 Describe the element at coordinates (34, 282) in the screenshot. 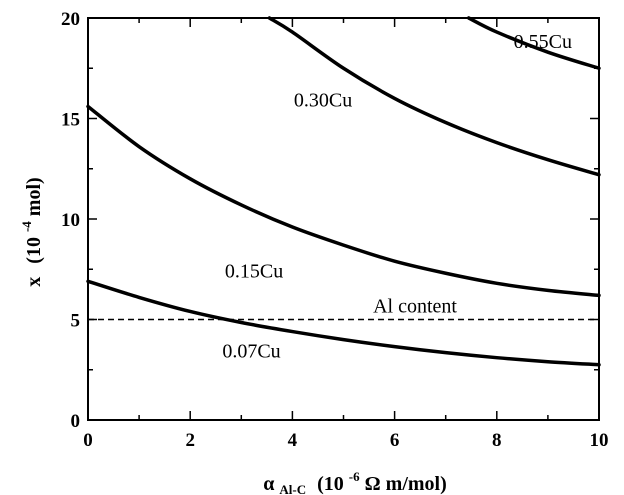

I see `y-axis-symbol: x` at that location.